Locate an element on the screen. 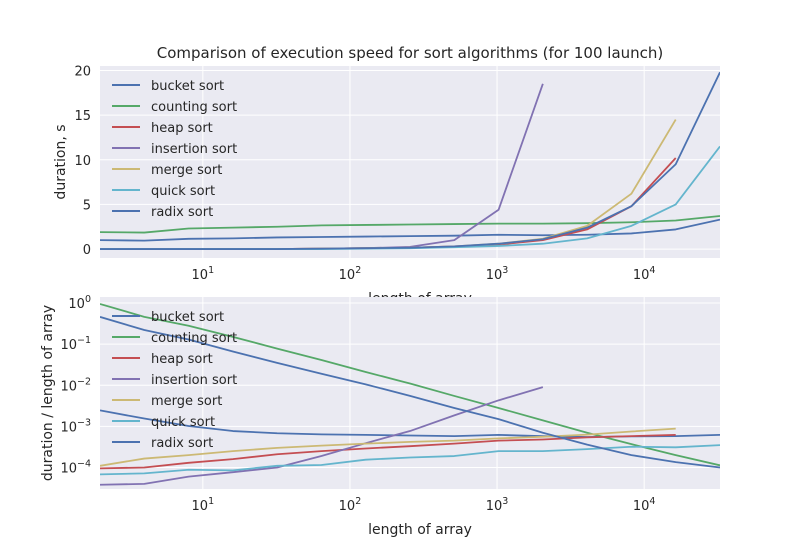  x-axis-label: length of array is located at coordinates (420, 530).